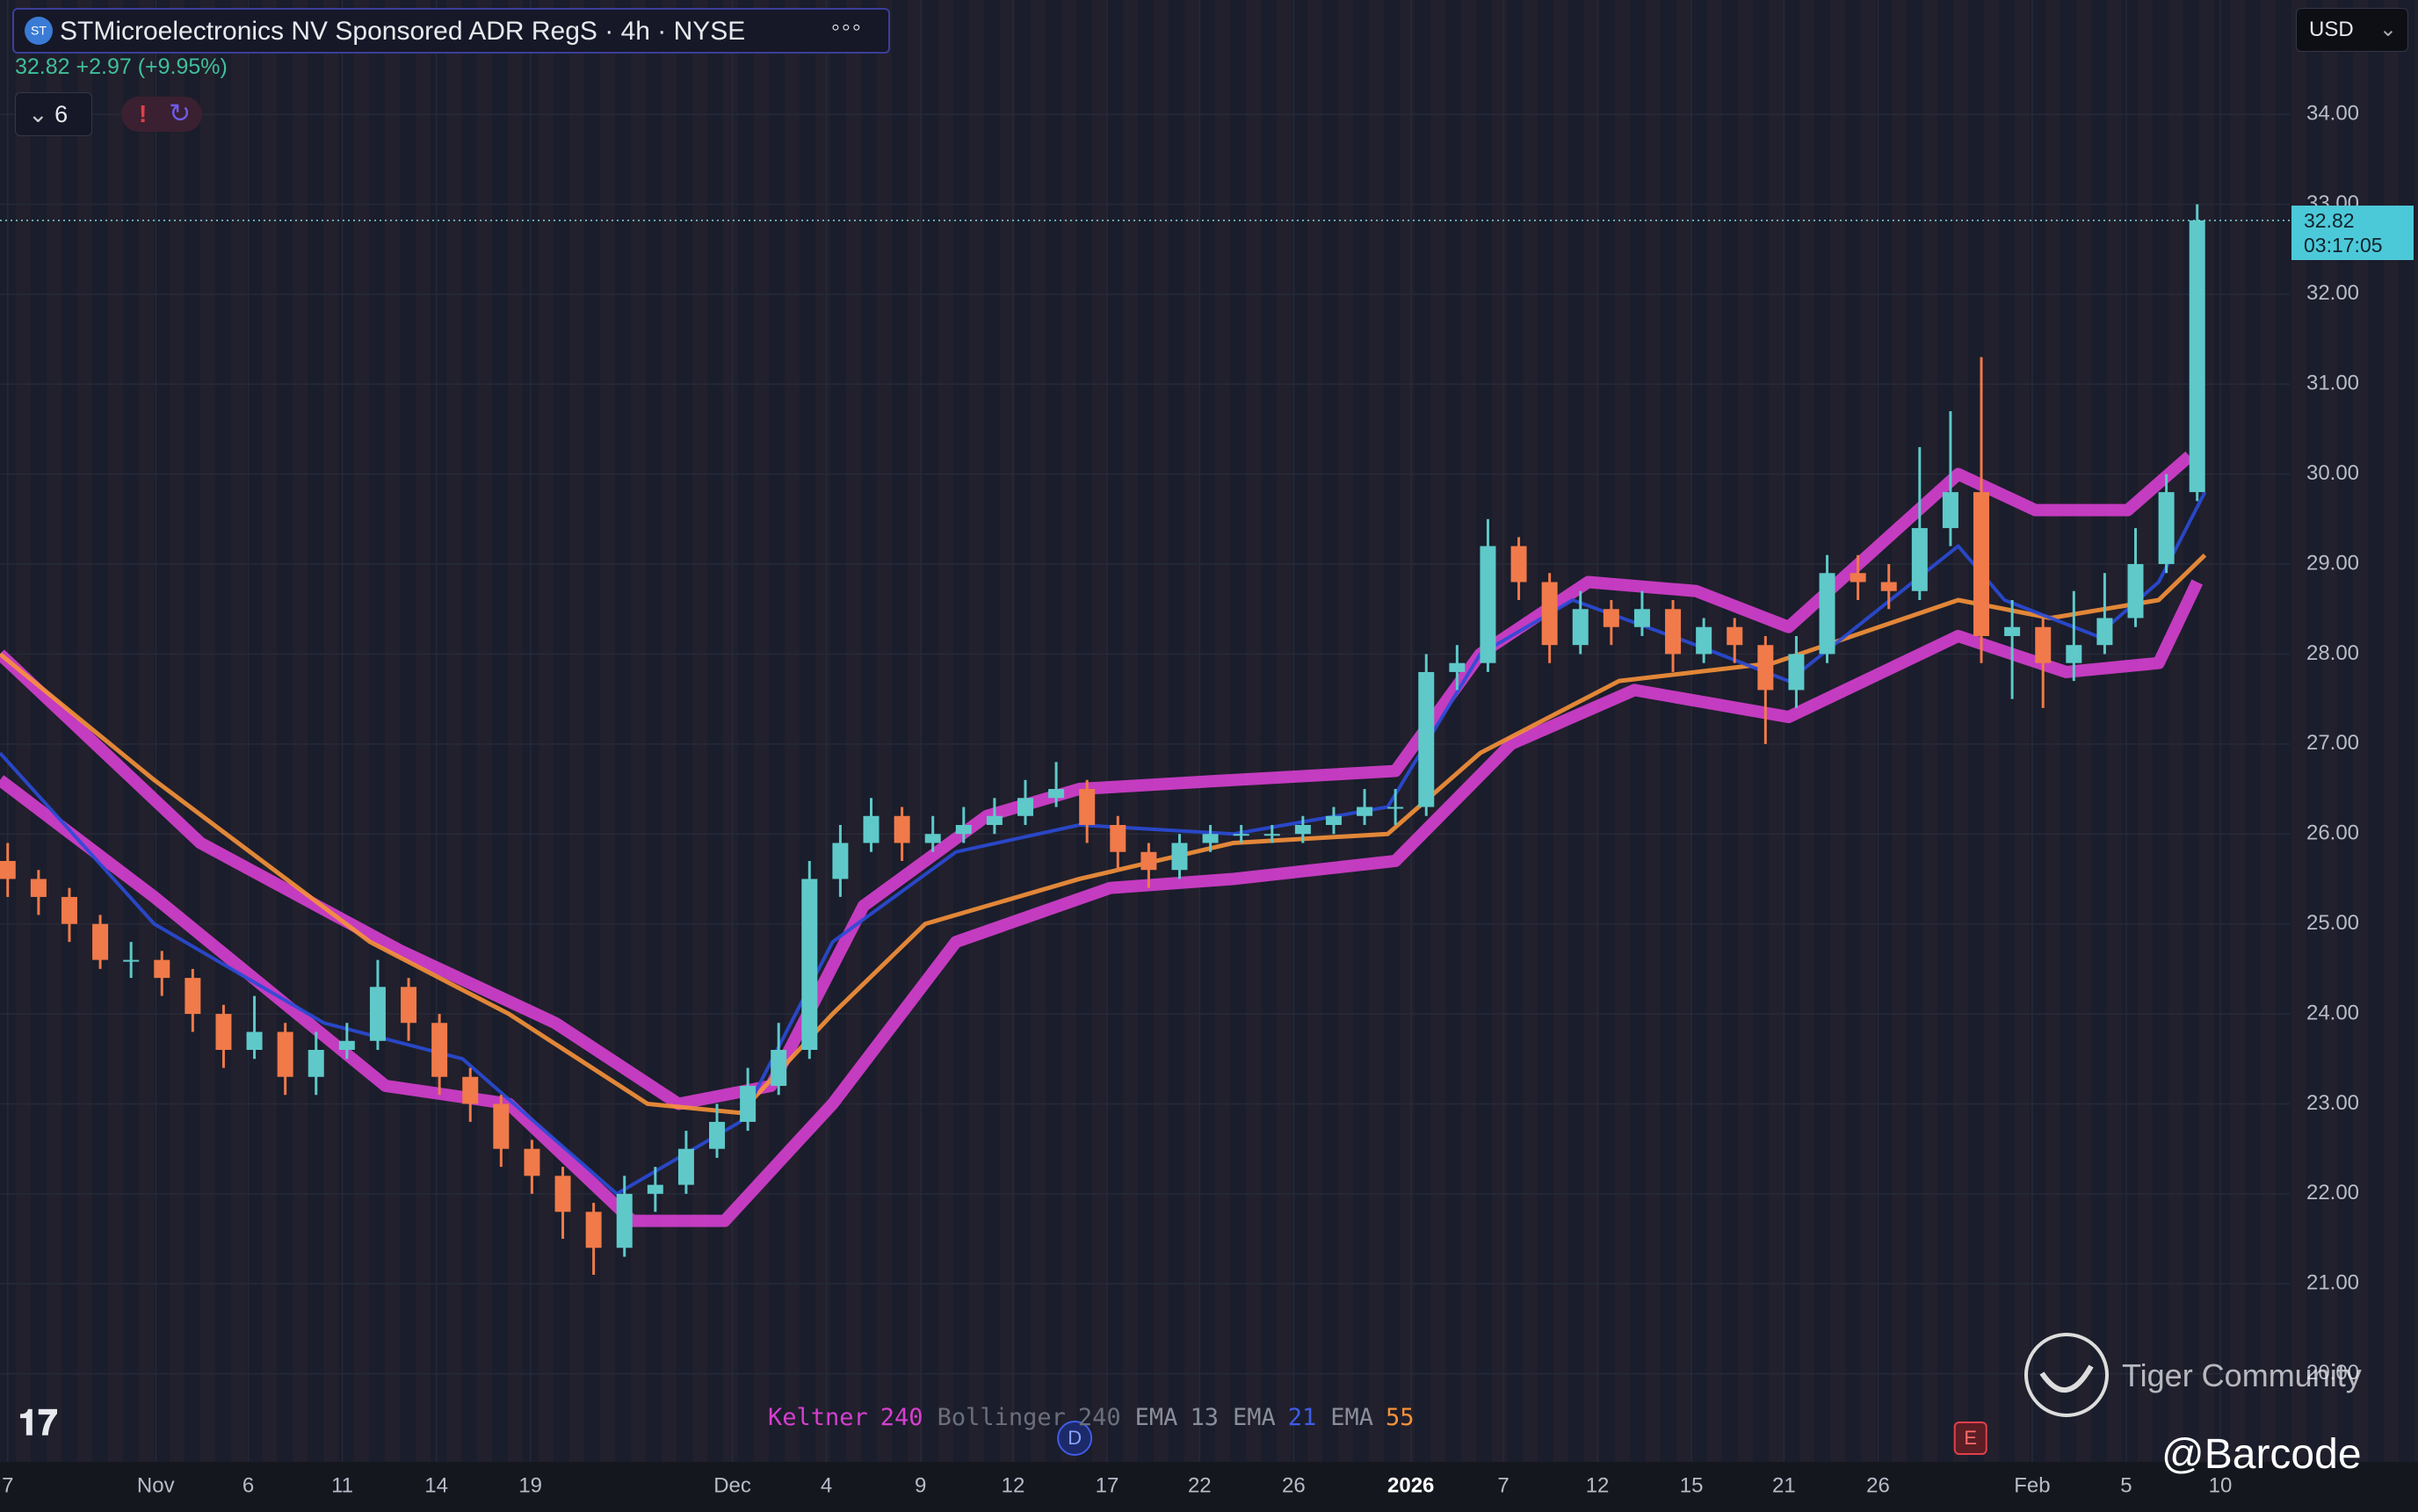  Describe the element at coordinates (1692, 1485) in the screenshot. I see `x-tick-label: 15` at that location.